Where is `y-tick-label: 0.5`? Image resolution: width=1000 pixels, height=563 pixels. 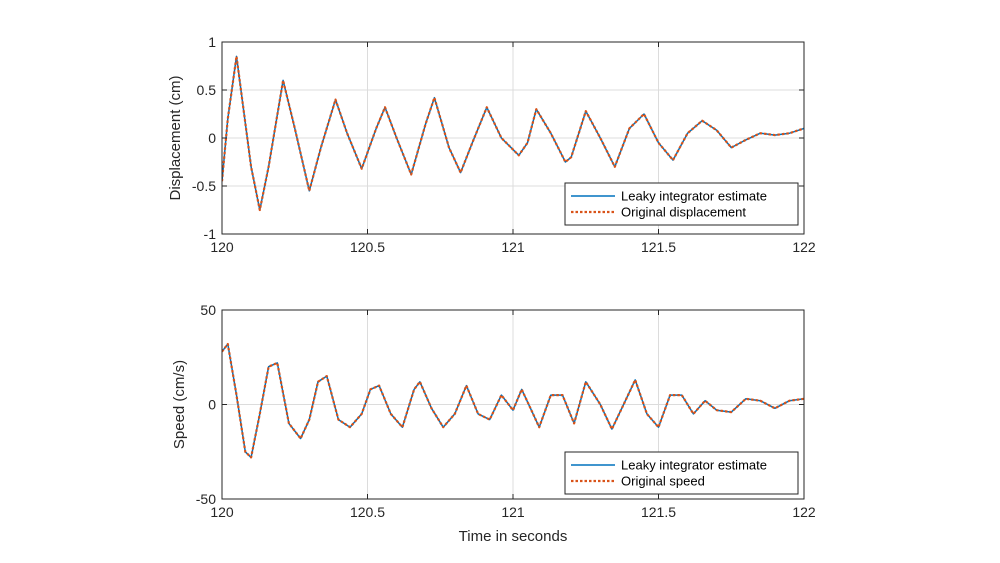
y-tick-label: 0.5 is located at coordinates (207, 90).